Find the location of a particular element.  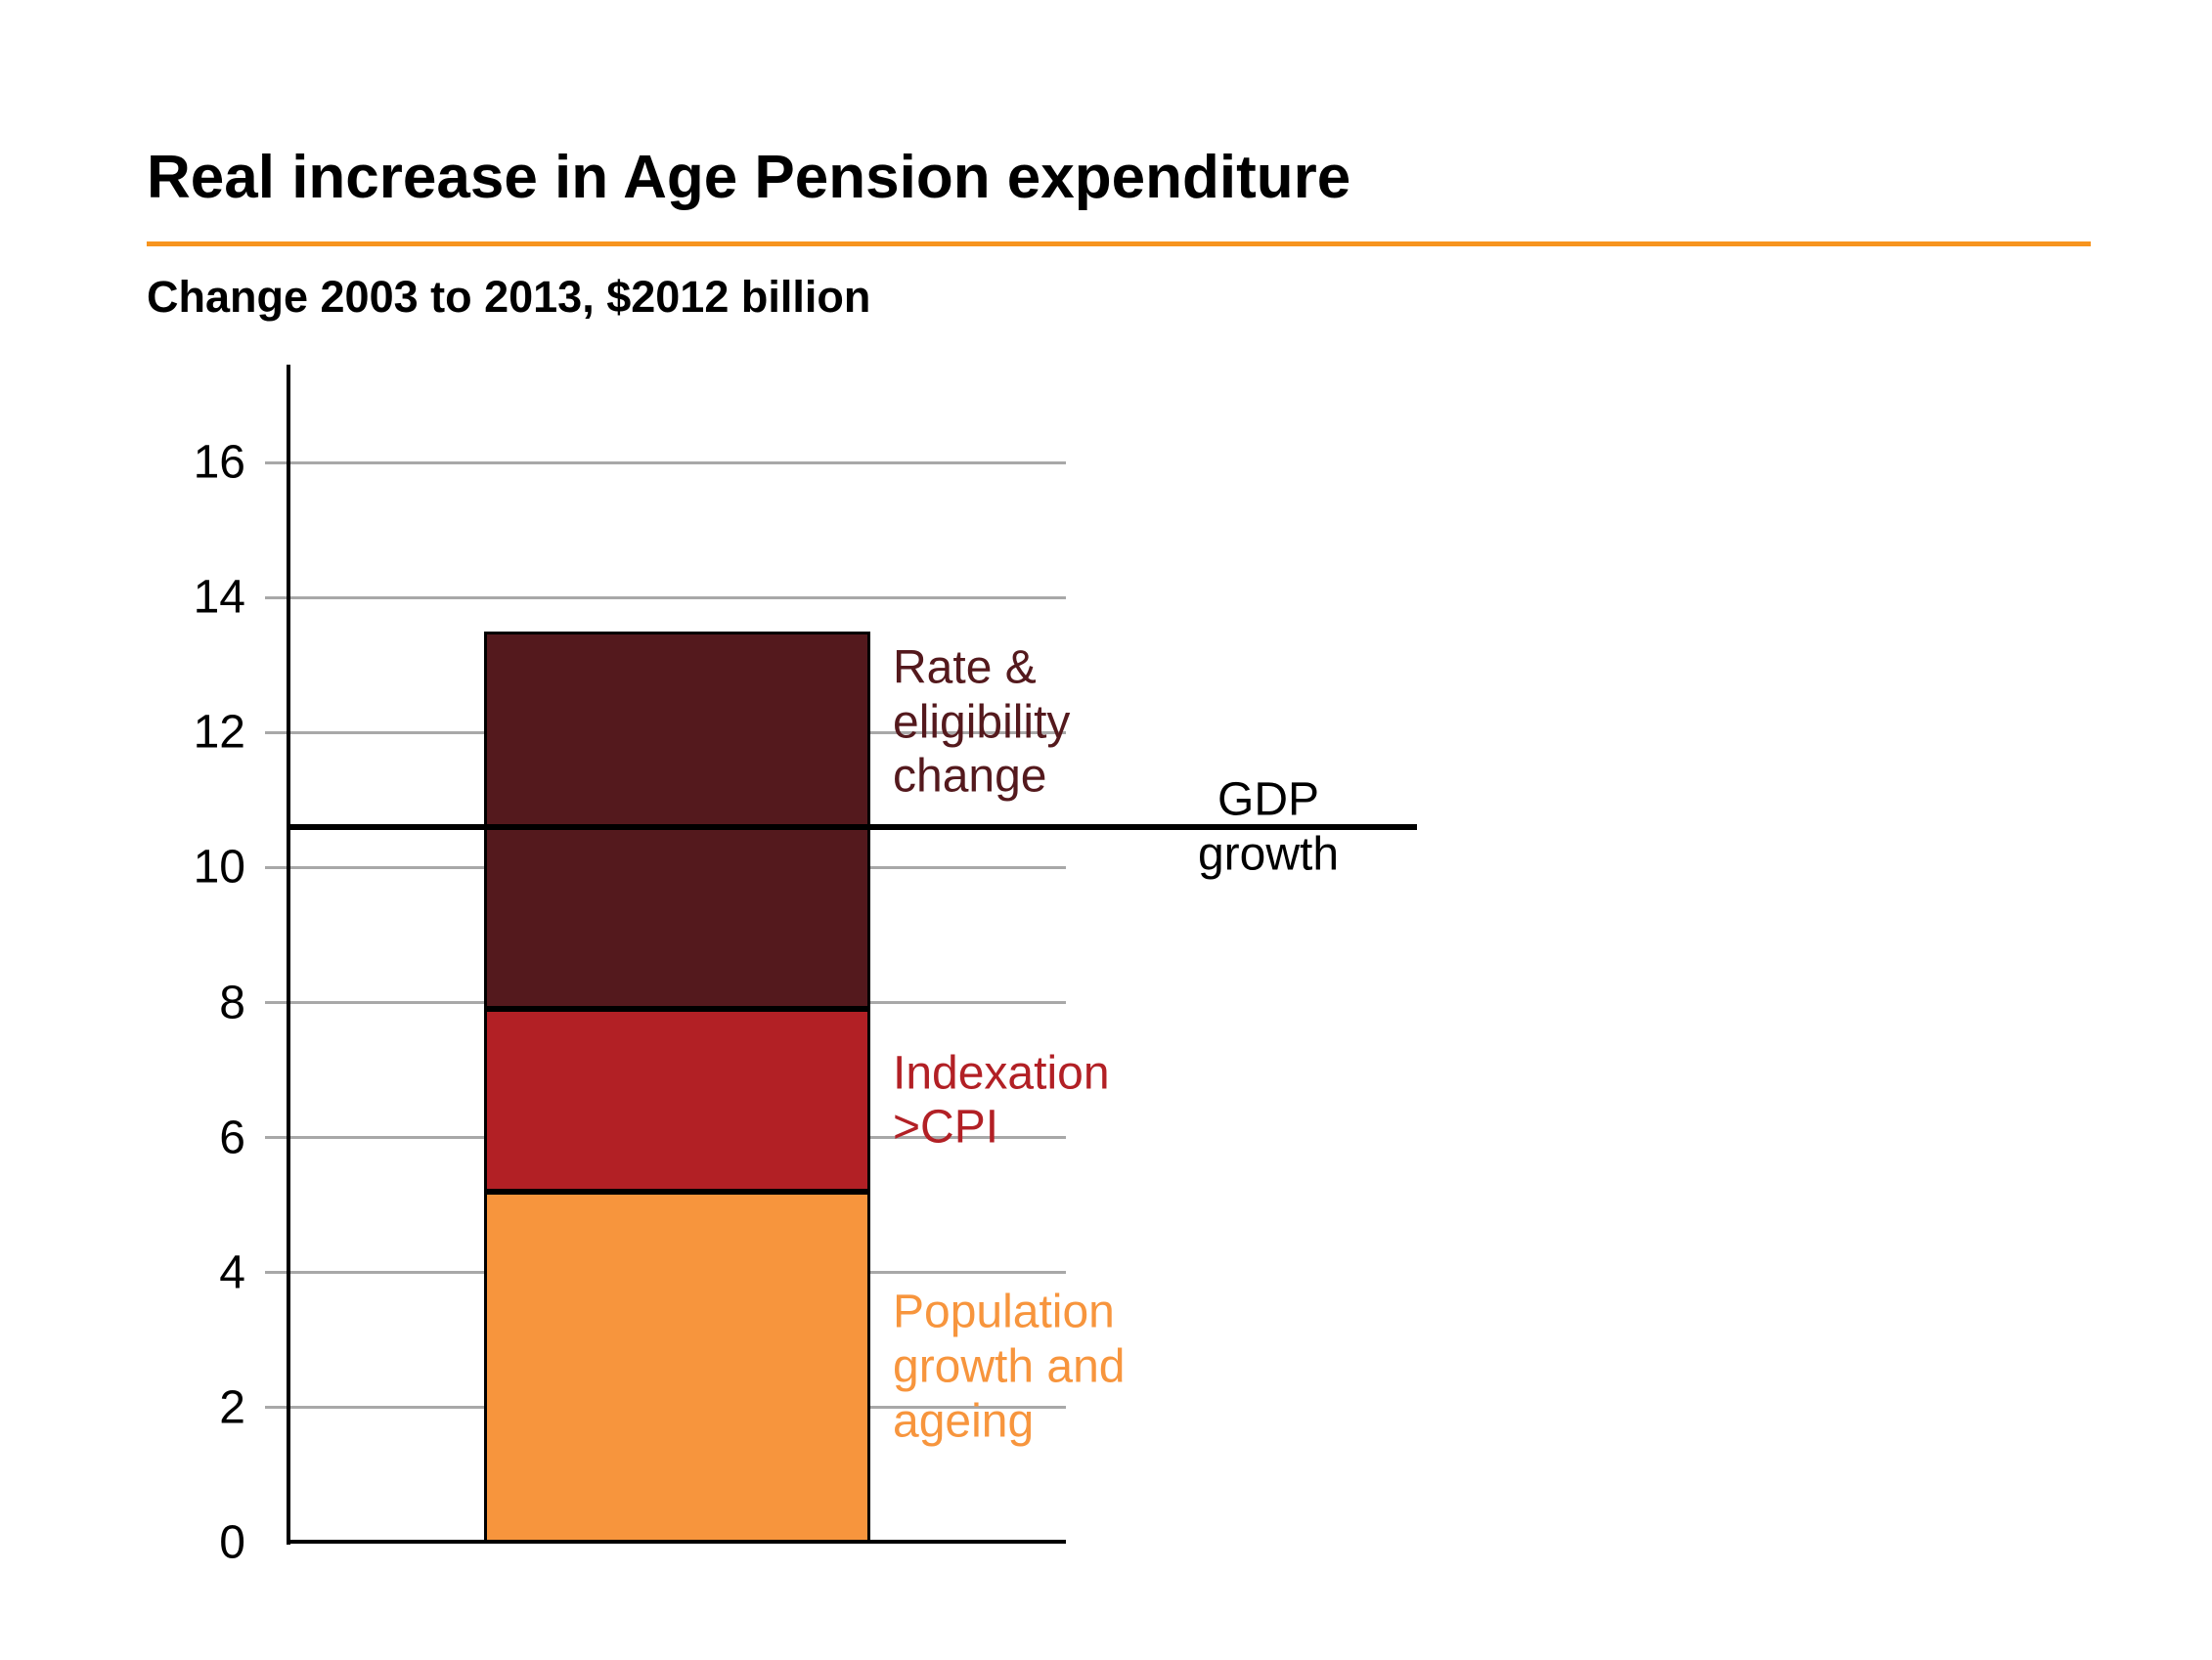

page-title: Real increase in Age Pension expenditure is located at coordinates (749, 177).